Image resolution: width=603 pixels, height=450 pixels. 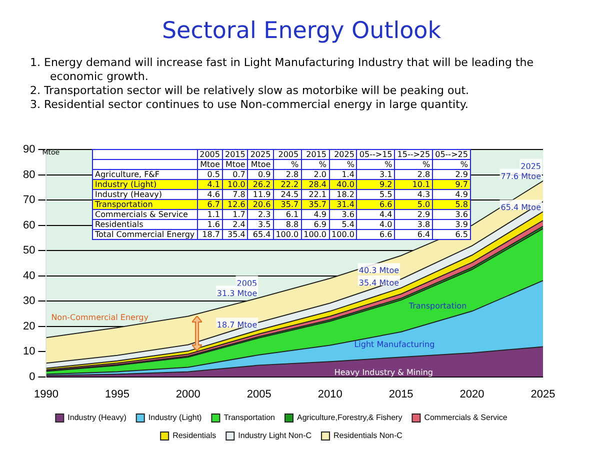 What do you see at coordinates (330, 394) in the screenshot?
I see `x-tick-label: 2010` at bounding box center [330, 394].